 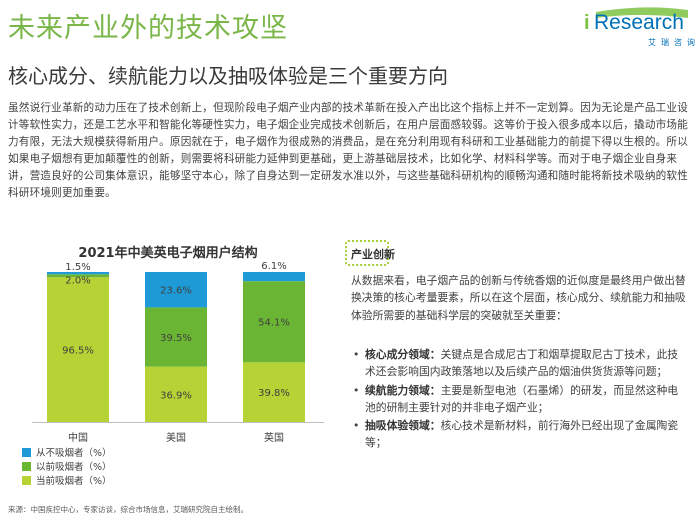 What do you see at coordinates (74, 481) in the screenshot?
I see `legend-label: 当前吸烟者（%）` at bounding box center [74, 481].